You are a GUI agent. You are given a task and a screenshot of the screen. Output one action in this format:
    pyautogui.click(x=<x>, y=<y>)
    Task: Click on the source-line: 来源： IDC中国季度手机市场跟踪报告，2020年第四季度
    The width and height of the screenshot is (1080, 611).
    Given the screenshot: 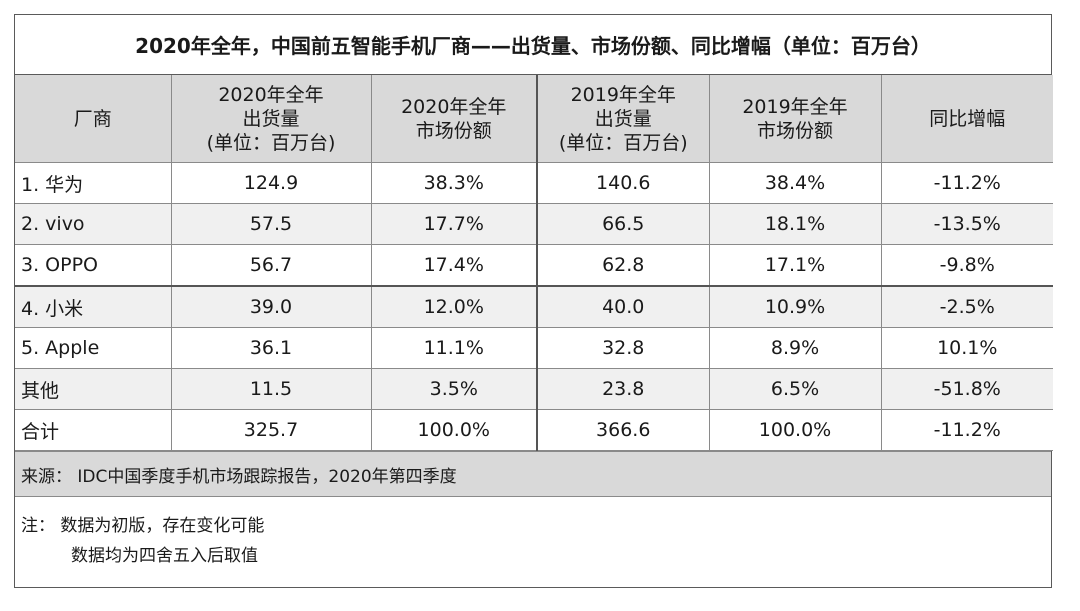 What is the action you would take?
    pyautogui.click(x=533, y=474)
    